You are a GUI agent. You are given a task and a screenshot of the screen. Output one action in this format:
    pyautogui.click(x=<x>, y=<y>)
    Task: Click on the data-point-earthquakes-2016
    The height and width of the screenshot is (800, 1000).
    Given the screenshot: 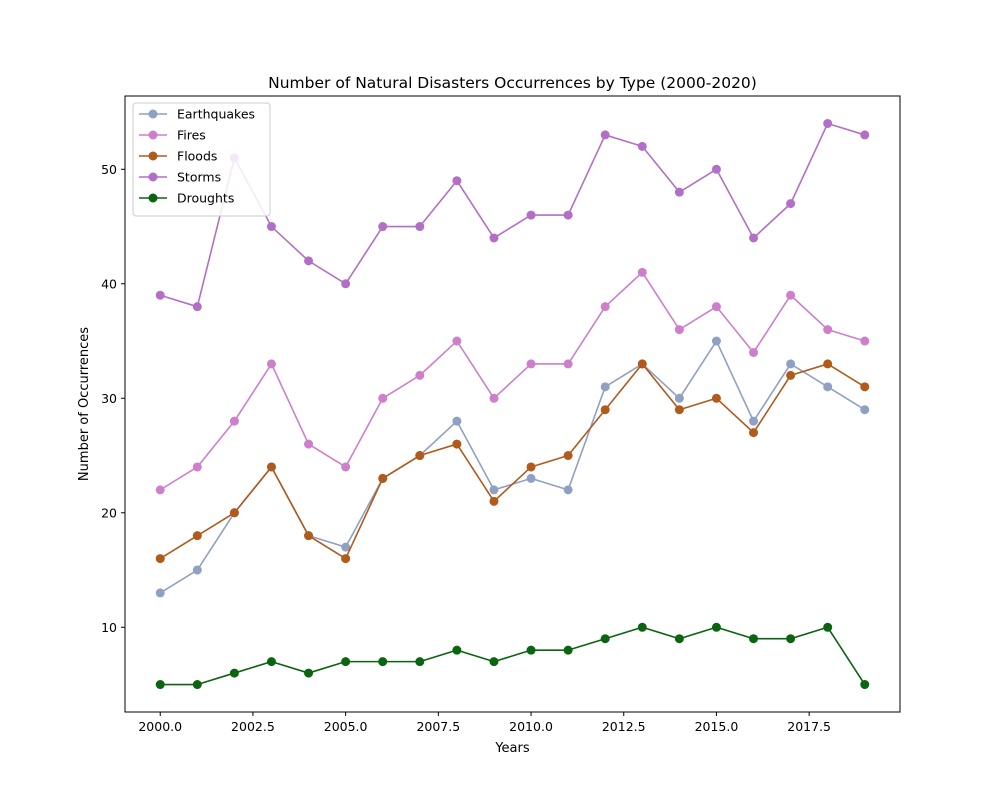 What is the action you would take?
    pyautogui.click(x=754, y=421)
    